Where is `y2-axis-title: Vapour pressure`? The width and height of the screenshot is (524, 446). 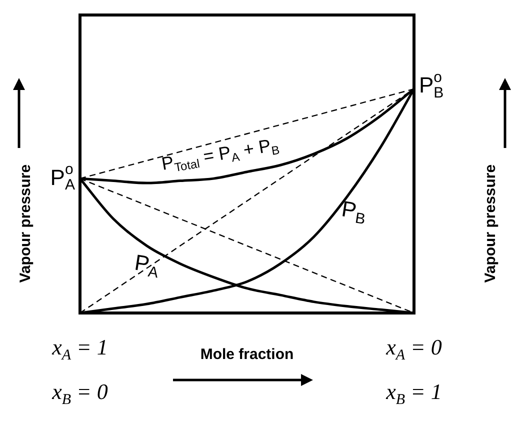 y2-axis-title: Vapour pressure is located at coordinates (491, 223).